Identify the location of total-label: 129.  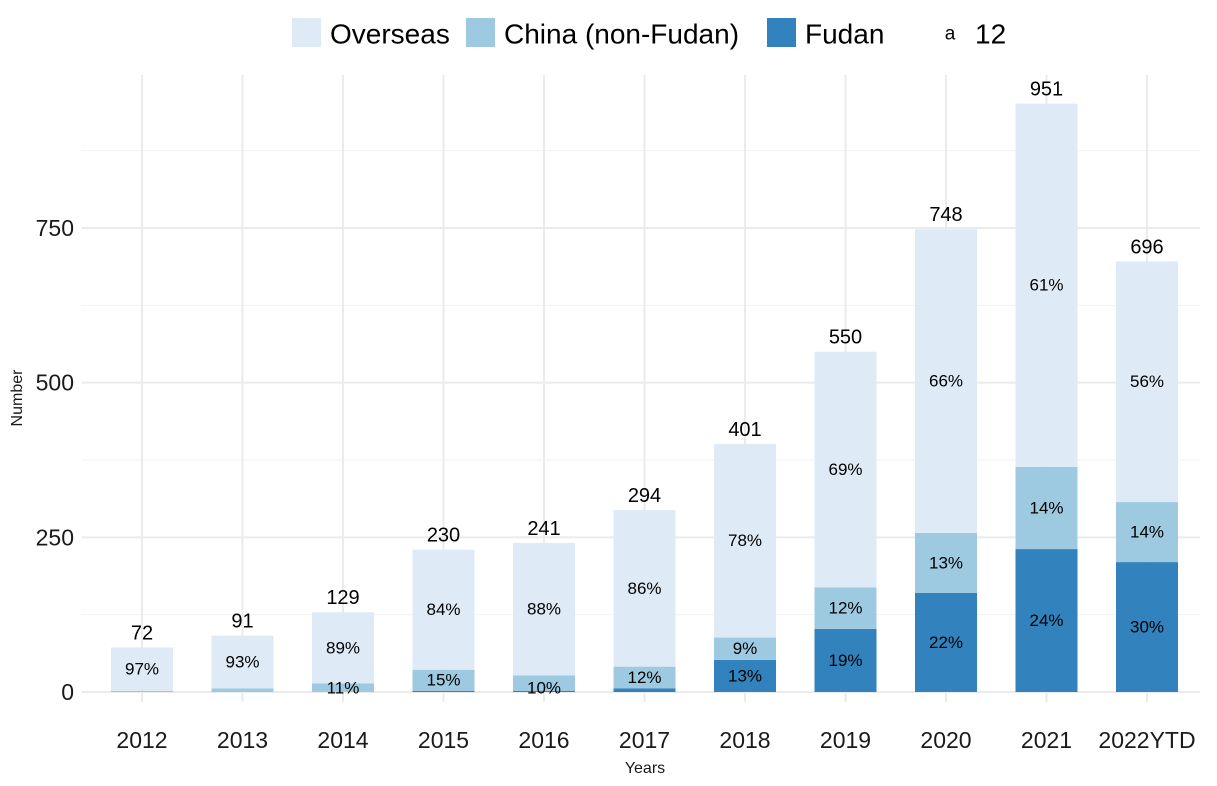
(342, 598).